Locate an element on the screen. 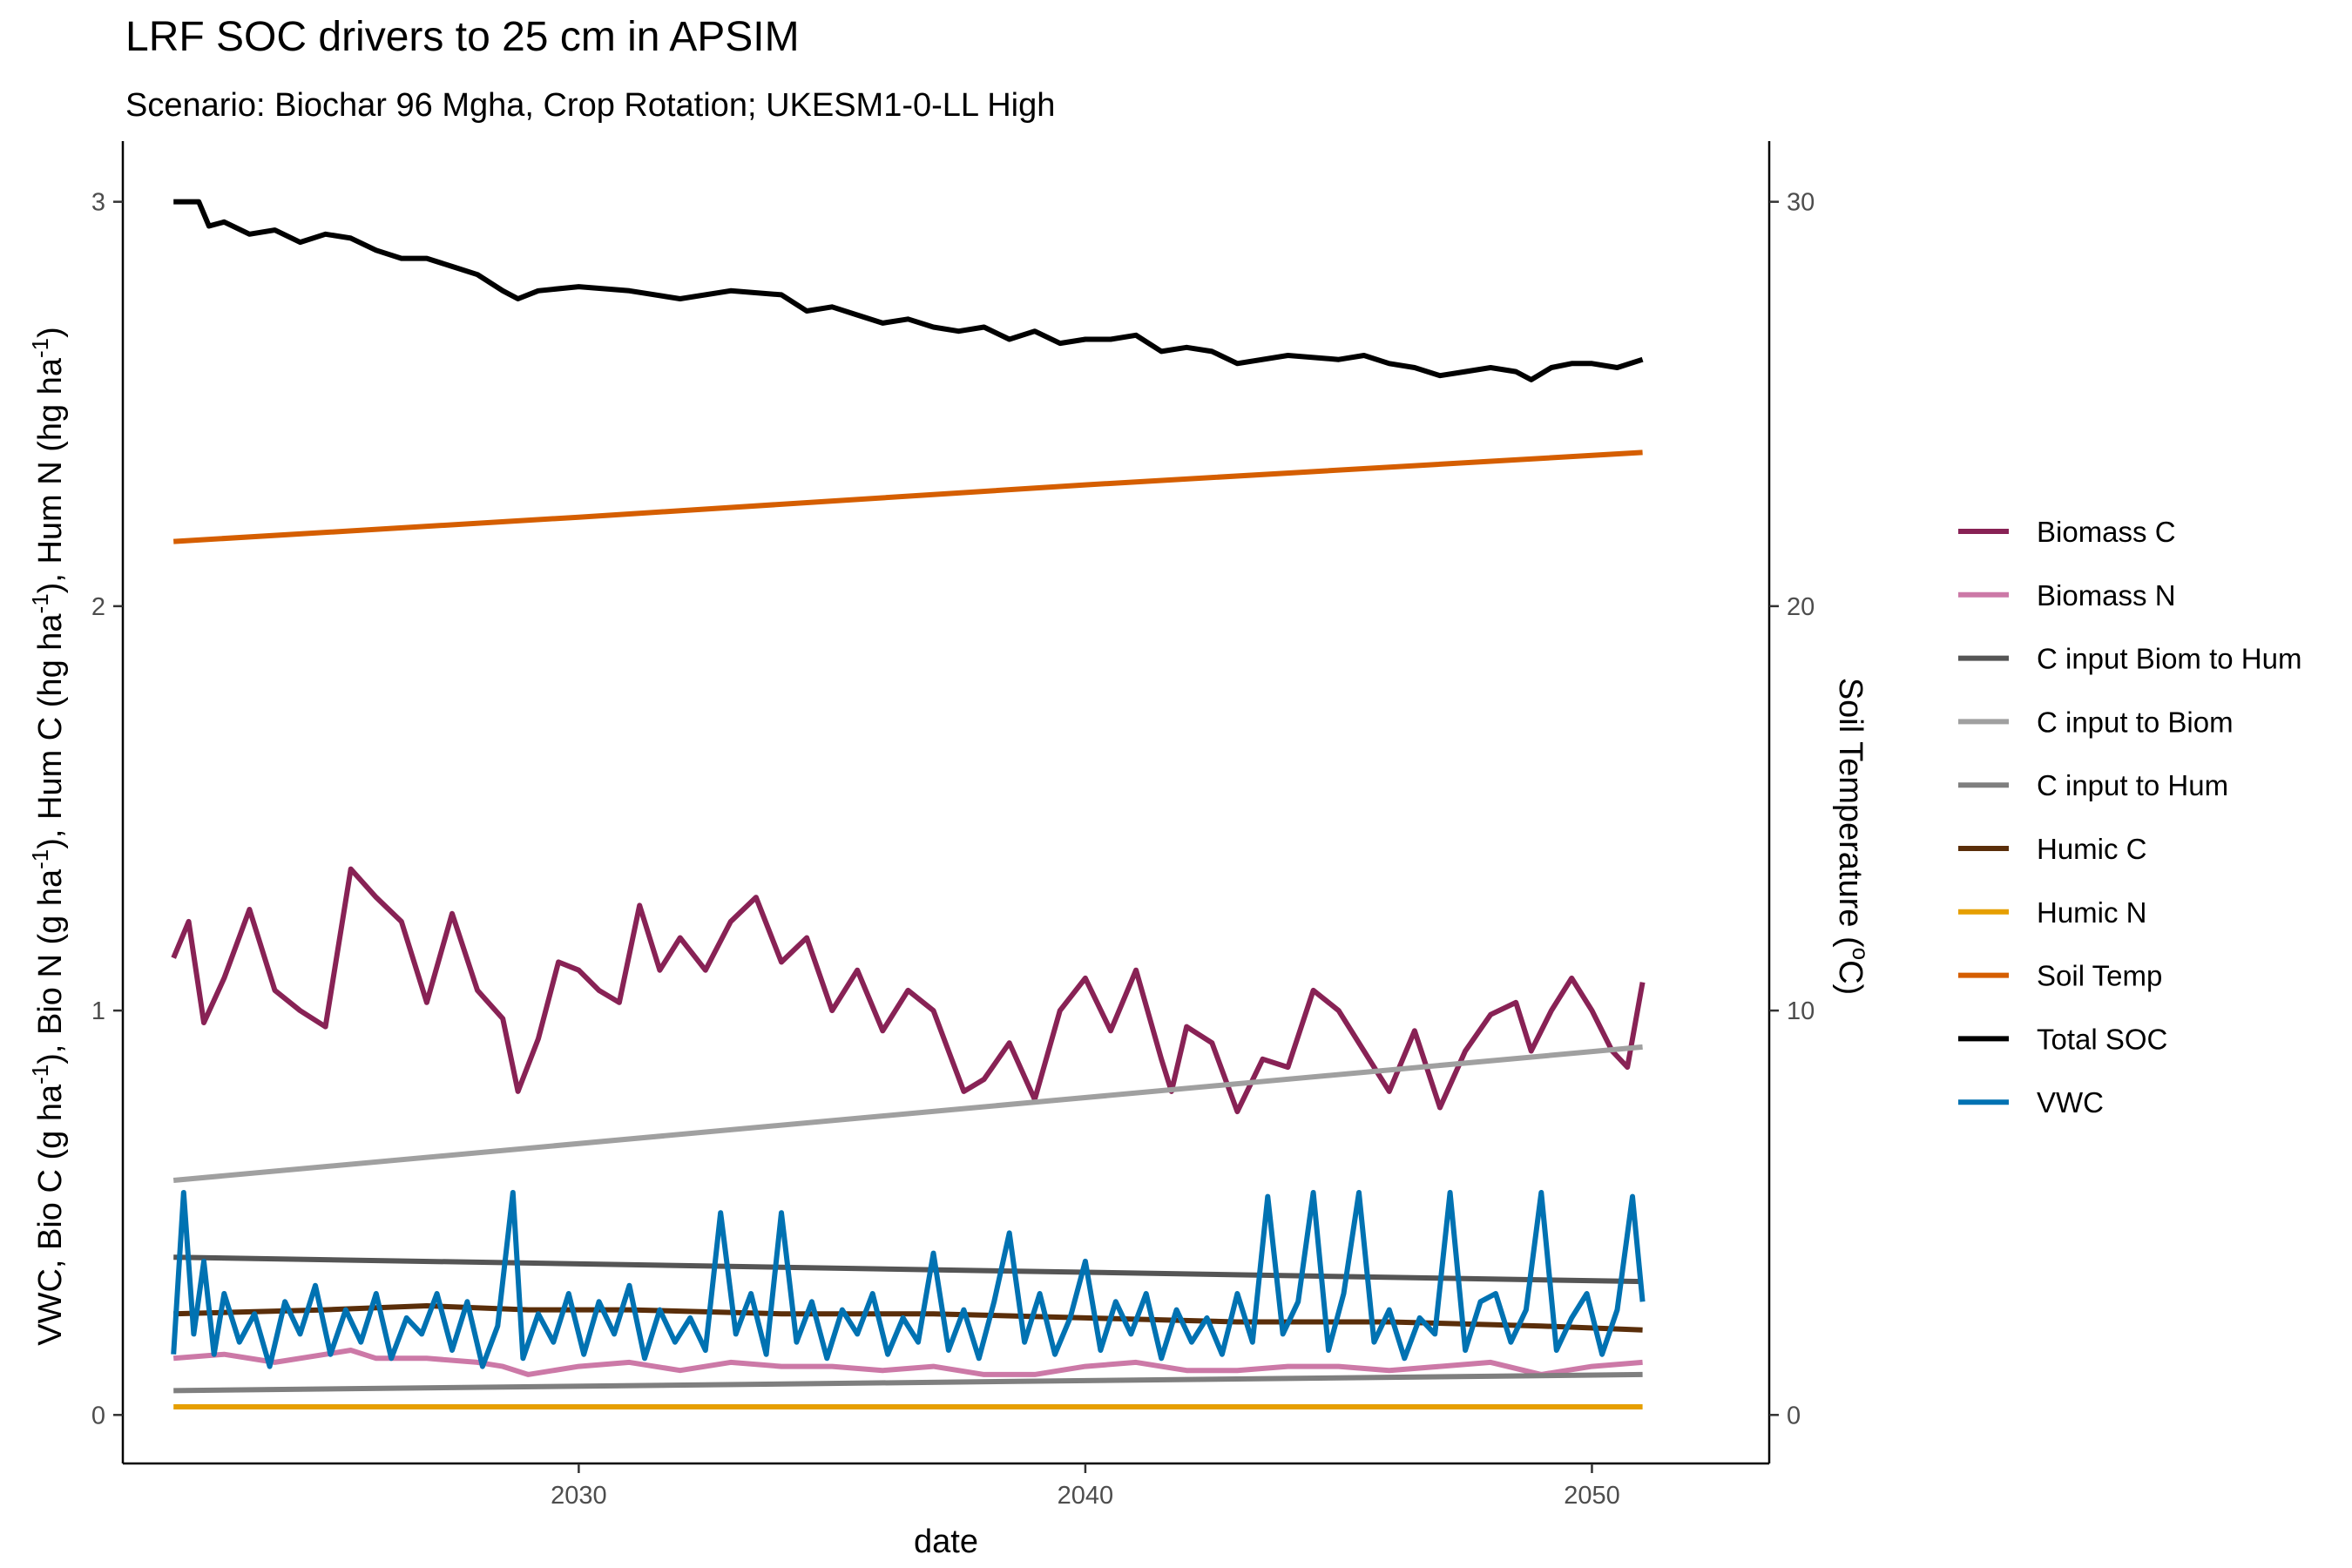  x-tick-label: 2050 is located at coordinates (1592, 1496).